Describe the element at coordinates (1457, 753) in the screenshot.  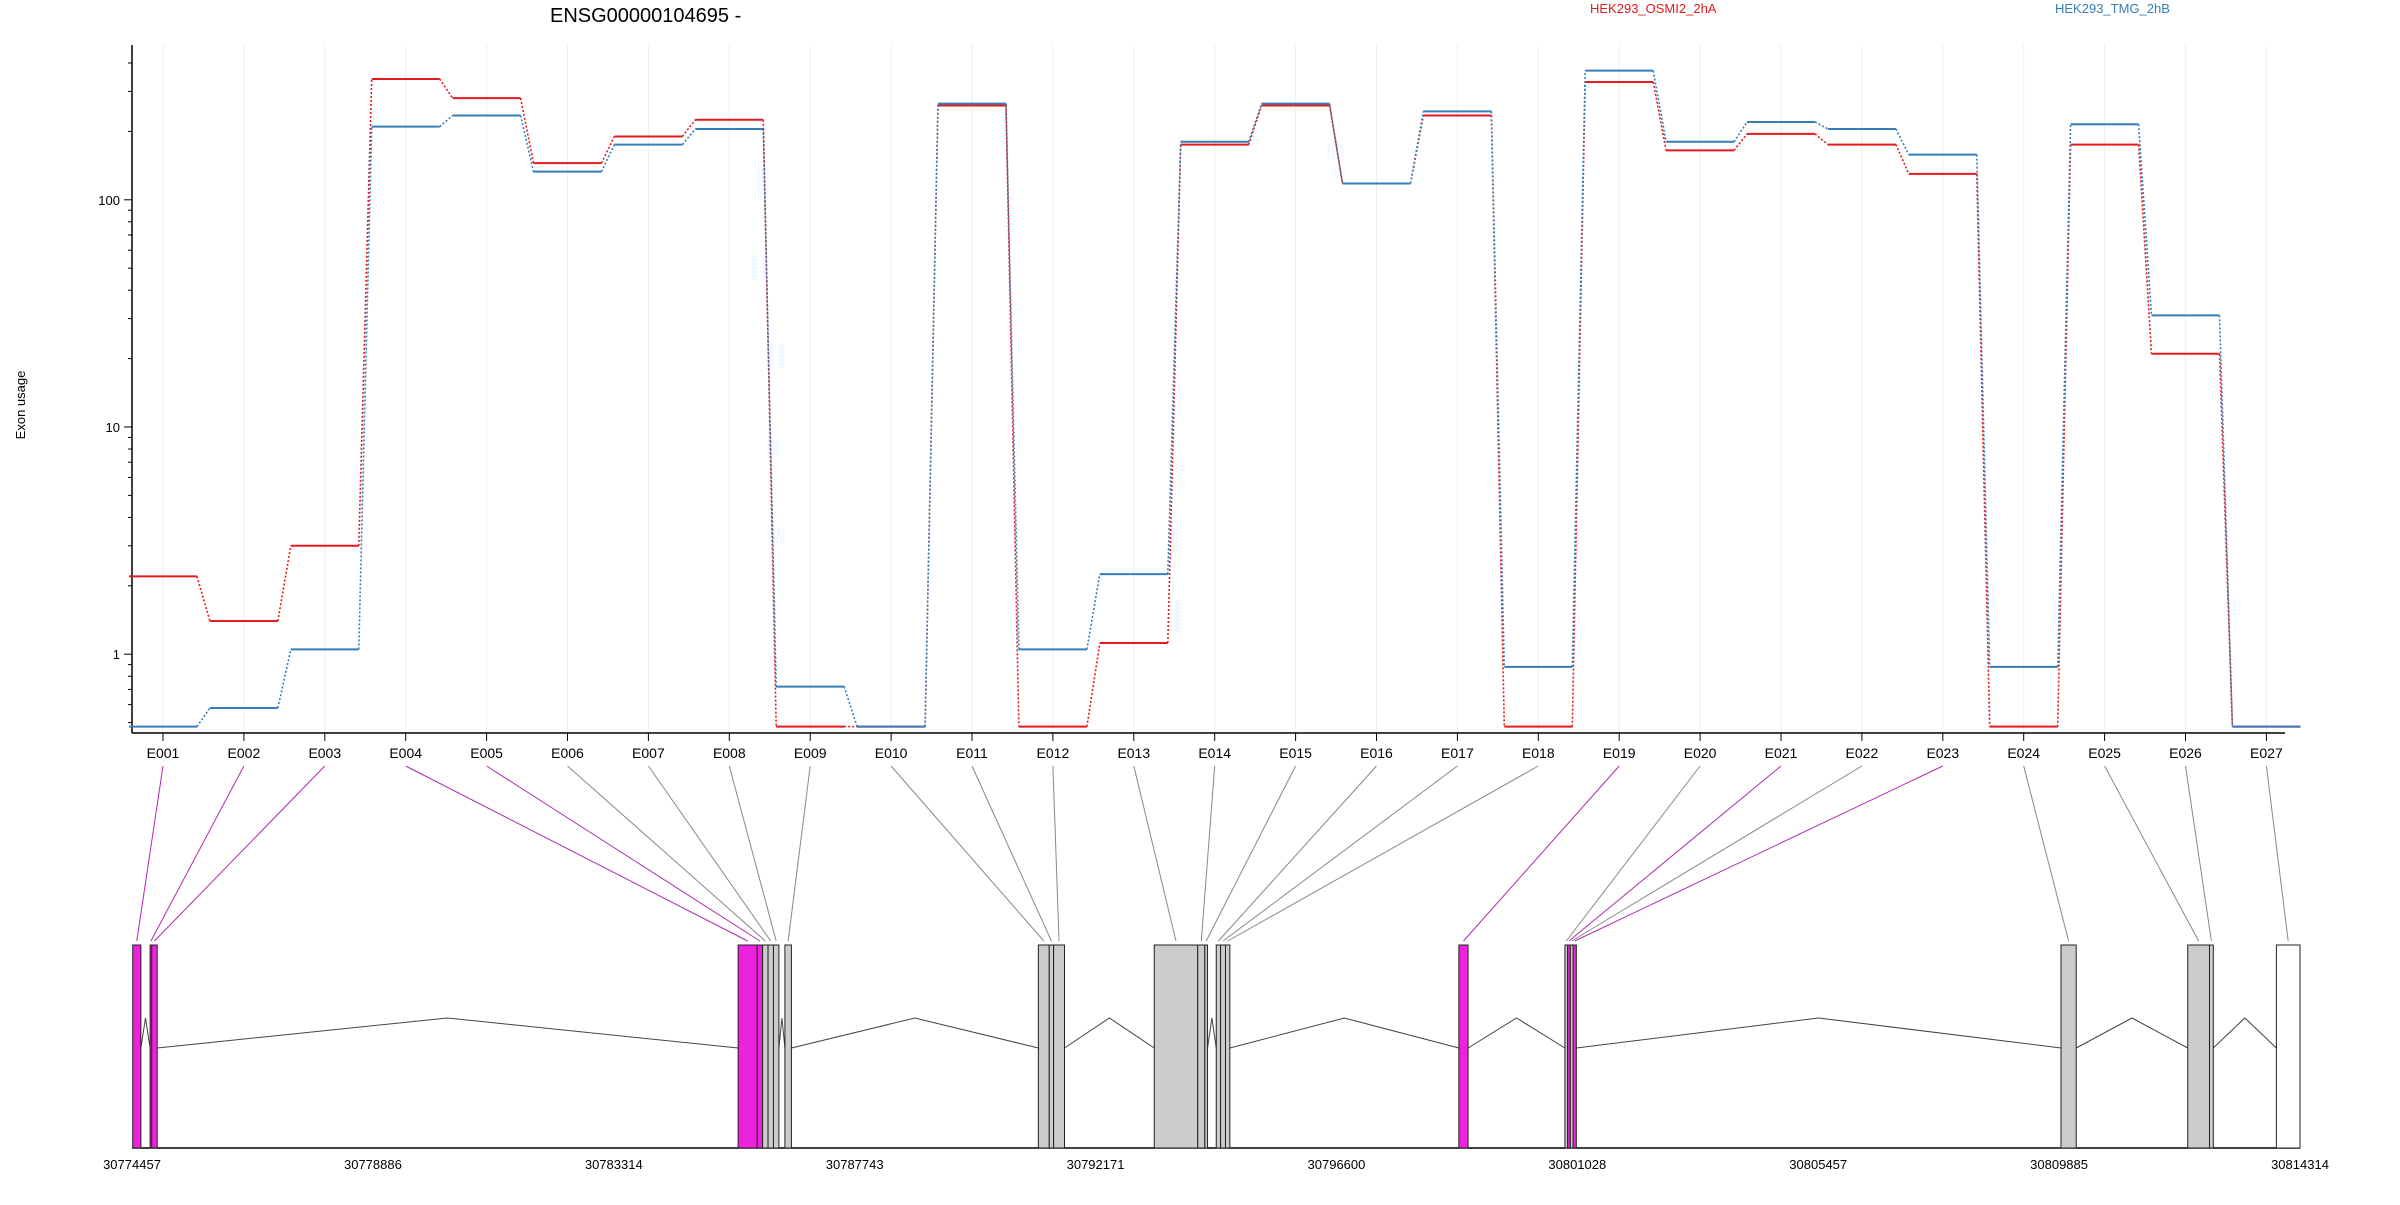
I see `x-tick-label-e017: E017` at that location.